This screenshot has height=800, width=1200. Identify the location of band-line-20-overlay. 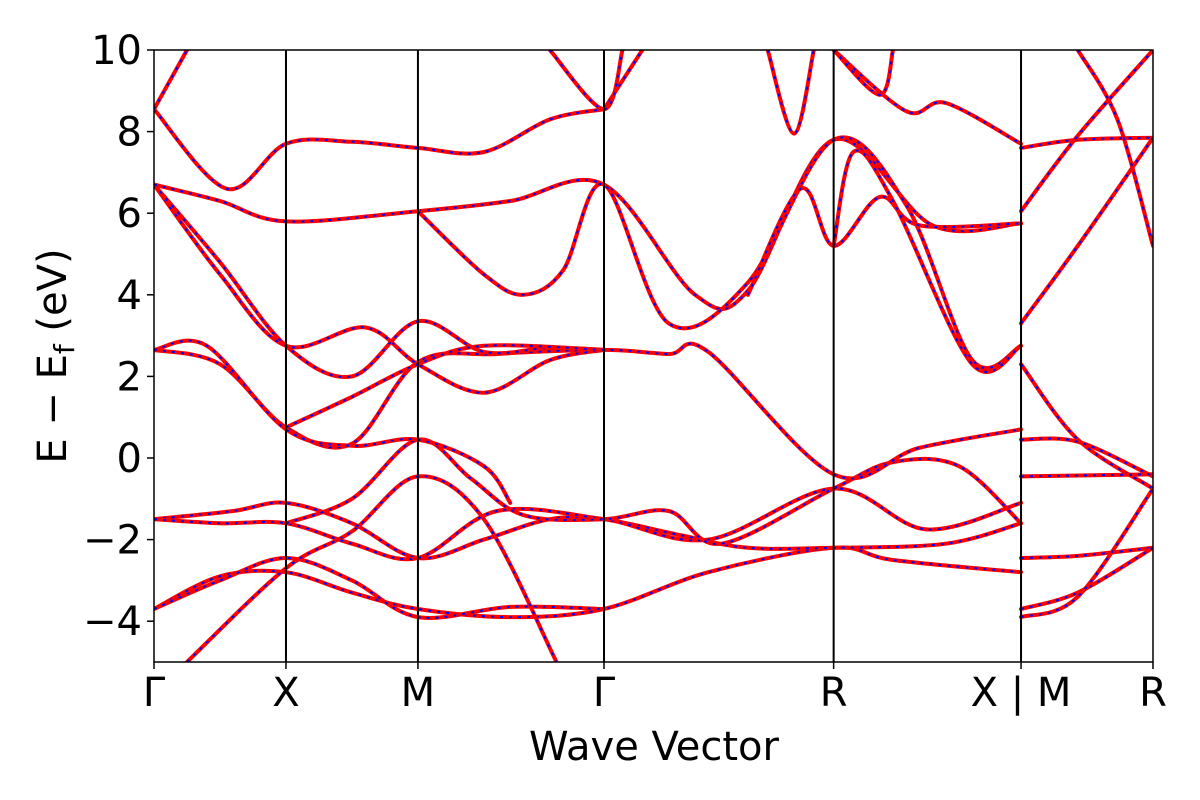
(927, 97).